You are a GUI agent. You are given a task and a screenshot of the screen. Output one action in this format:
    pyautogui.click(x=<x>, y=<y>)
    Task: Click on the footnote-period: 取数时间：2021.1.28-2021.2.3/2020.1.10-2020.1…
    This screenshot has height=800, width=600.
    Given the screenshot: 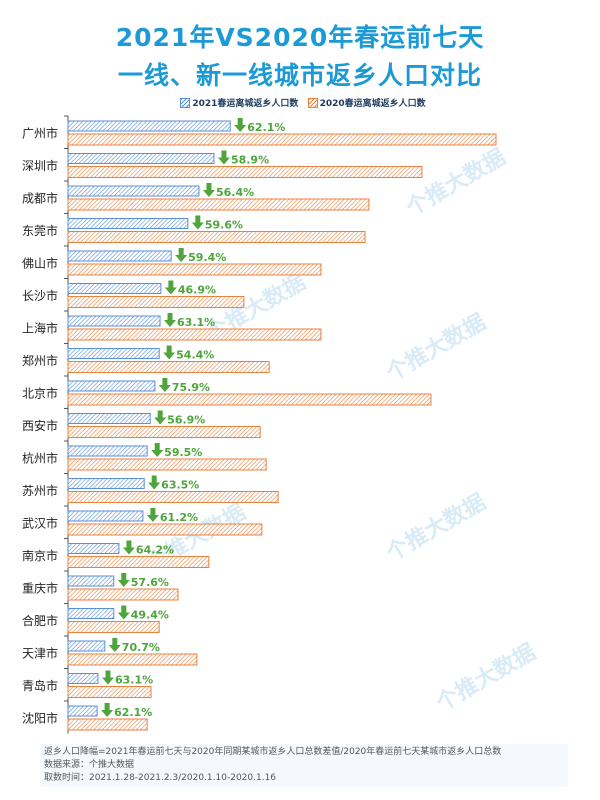 What is the action you would take?
    pyautogui.click(x=160, y=778)
    